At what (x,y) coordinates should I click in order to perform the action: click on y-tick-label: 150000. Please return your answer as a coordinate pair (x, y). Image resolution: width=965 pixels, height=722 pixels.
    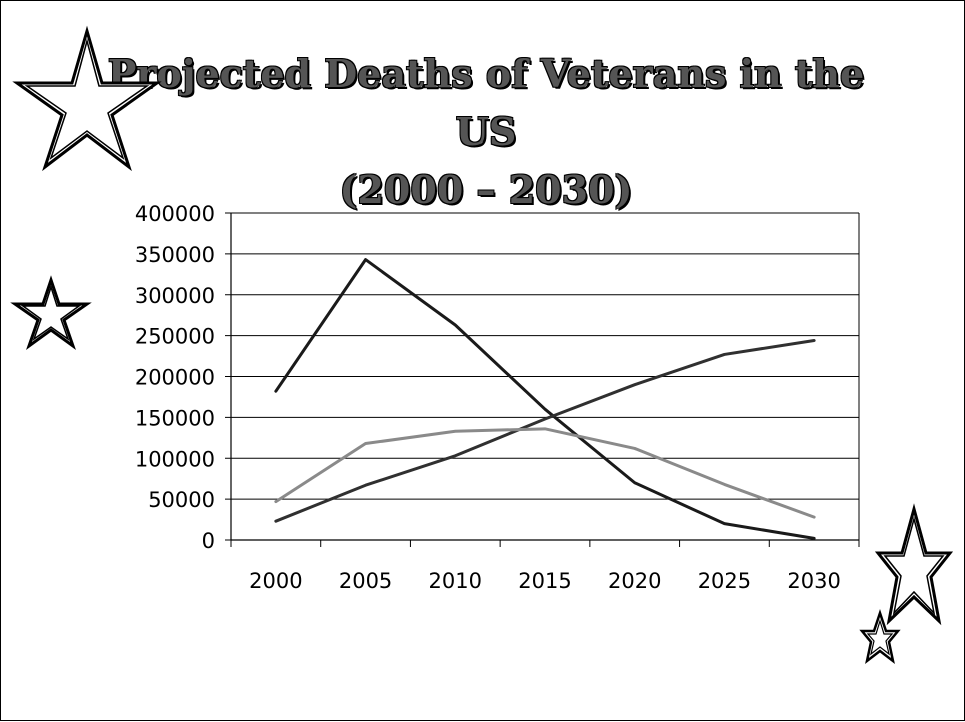
    Looking at the image, I should click on (175, 418).